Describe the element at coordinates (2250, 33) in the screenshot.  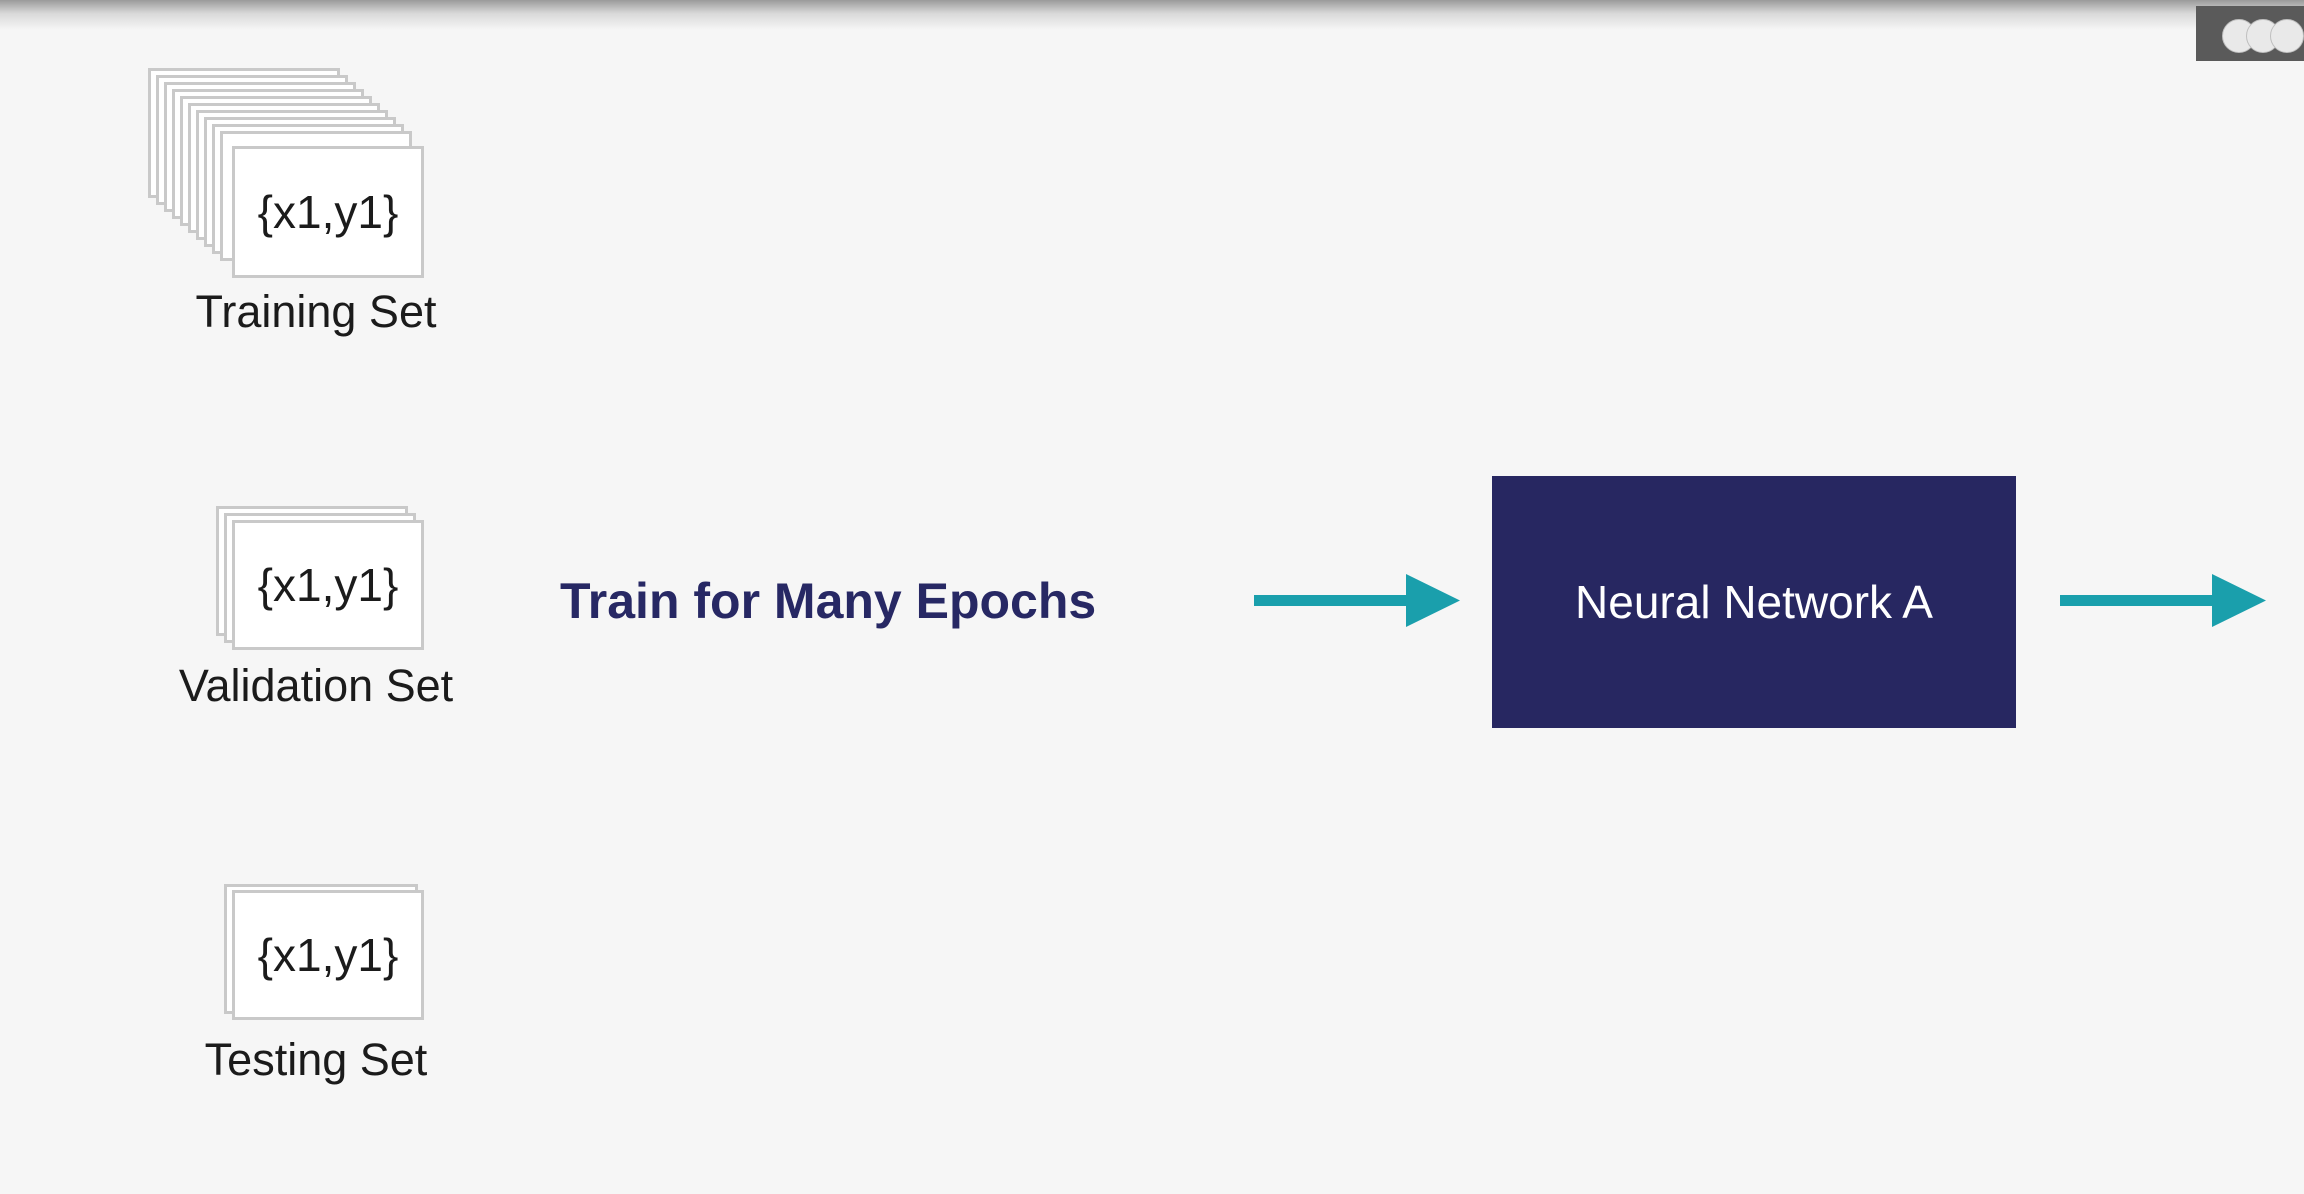
I see `participants-overlay` at that location.